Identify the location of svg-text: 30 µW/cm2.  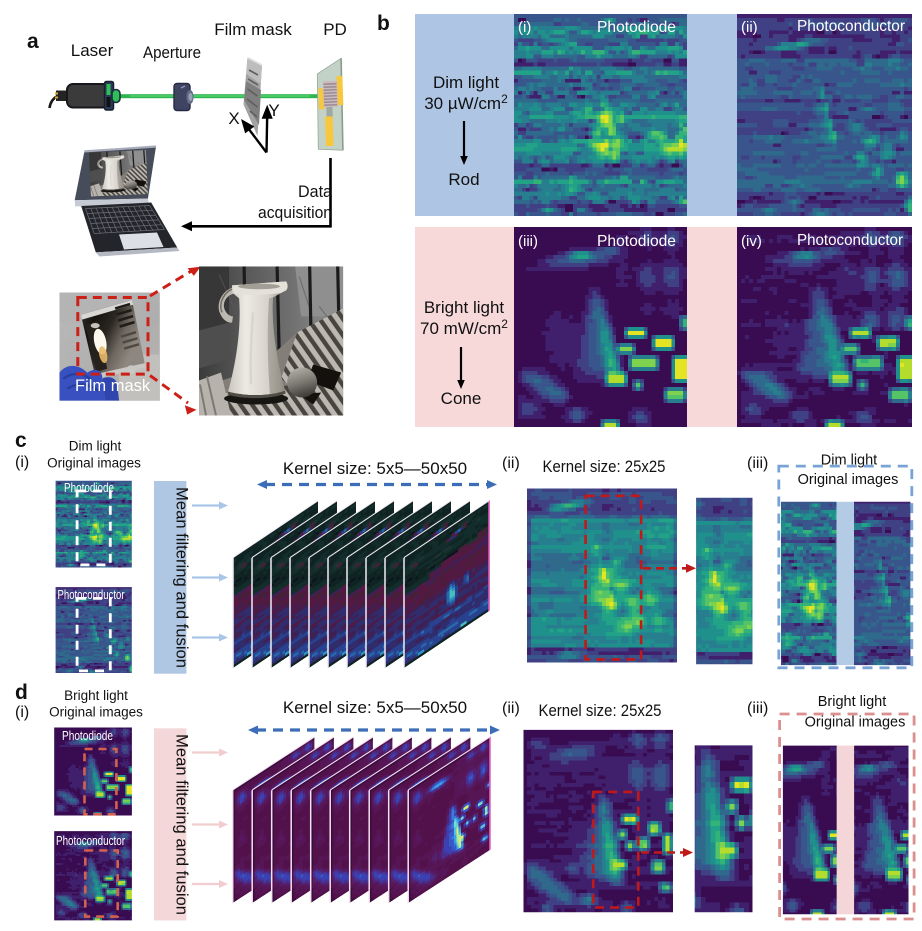
(466, 102).